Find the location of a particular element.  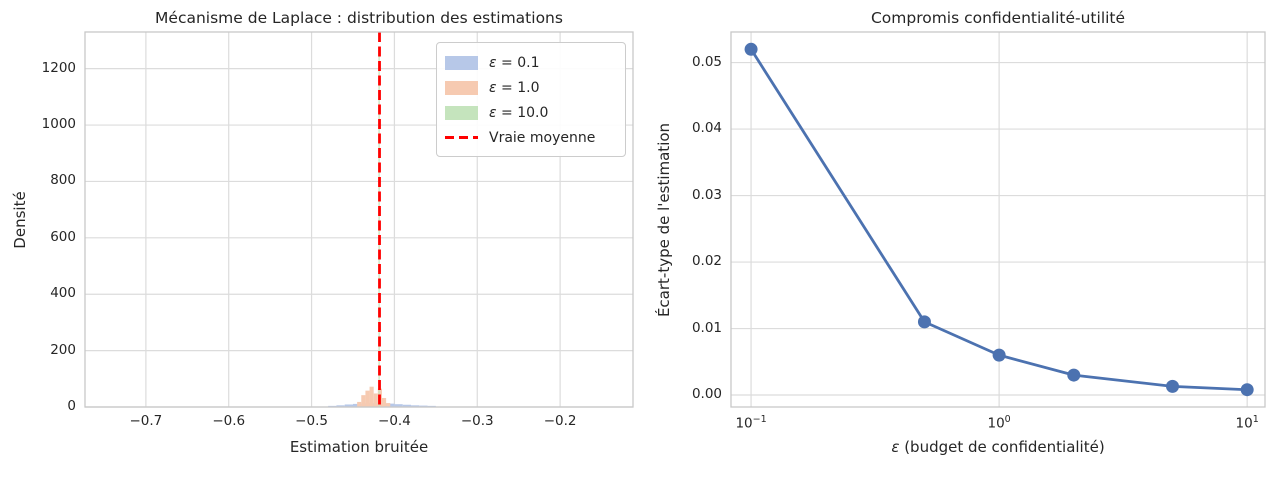

legend-item: ε = 0.1 is located at coordinates (531, 62).